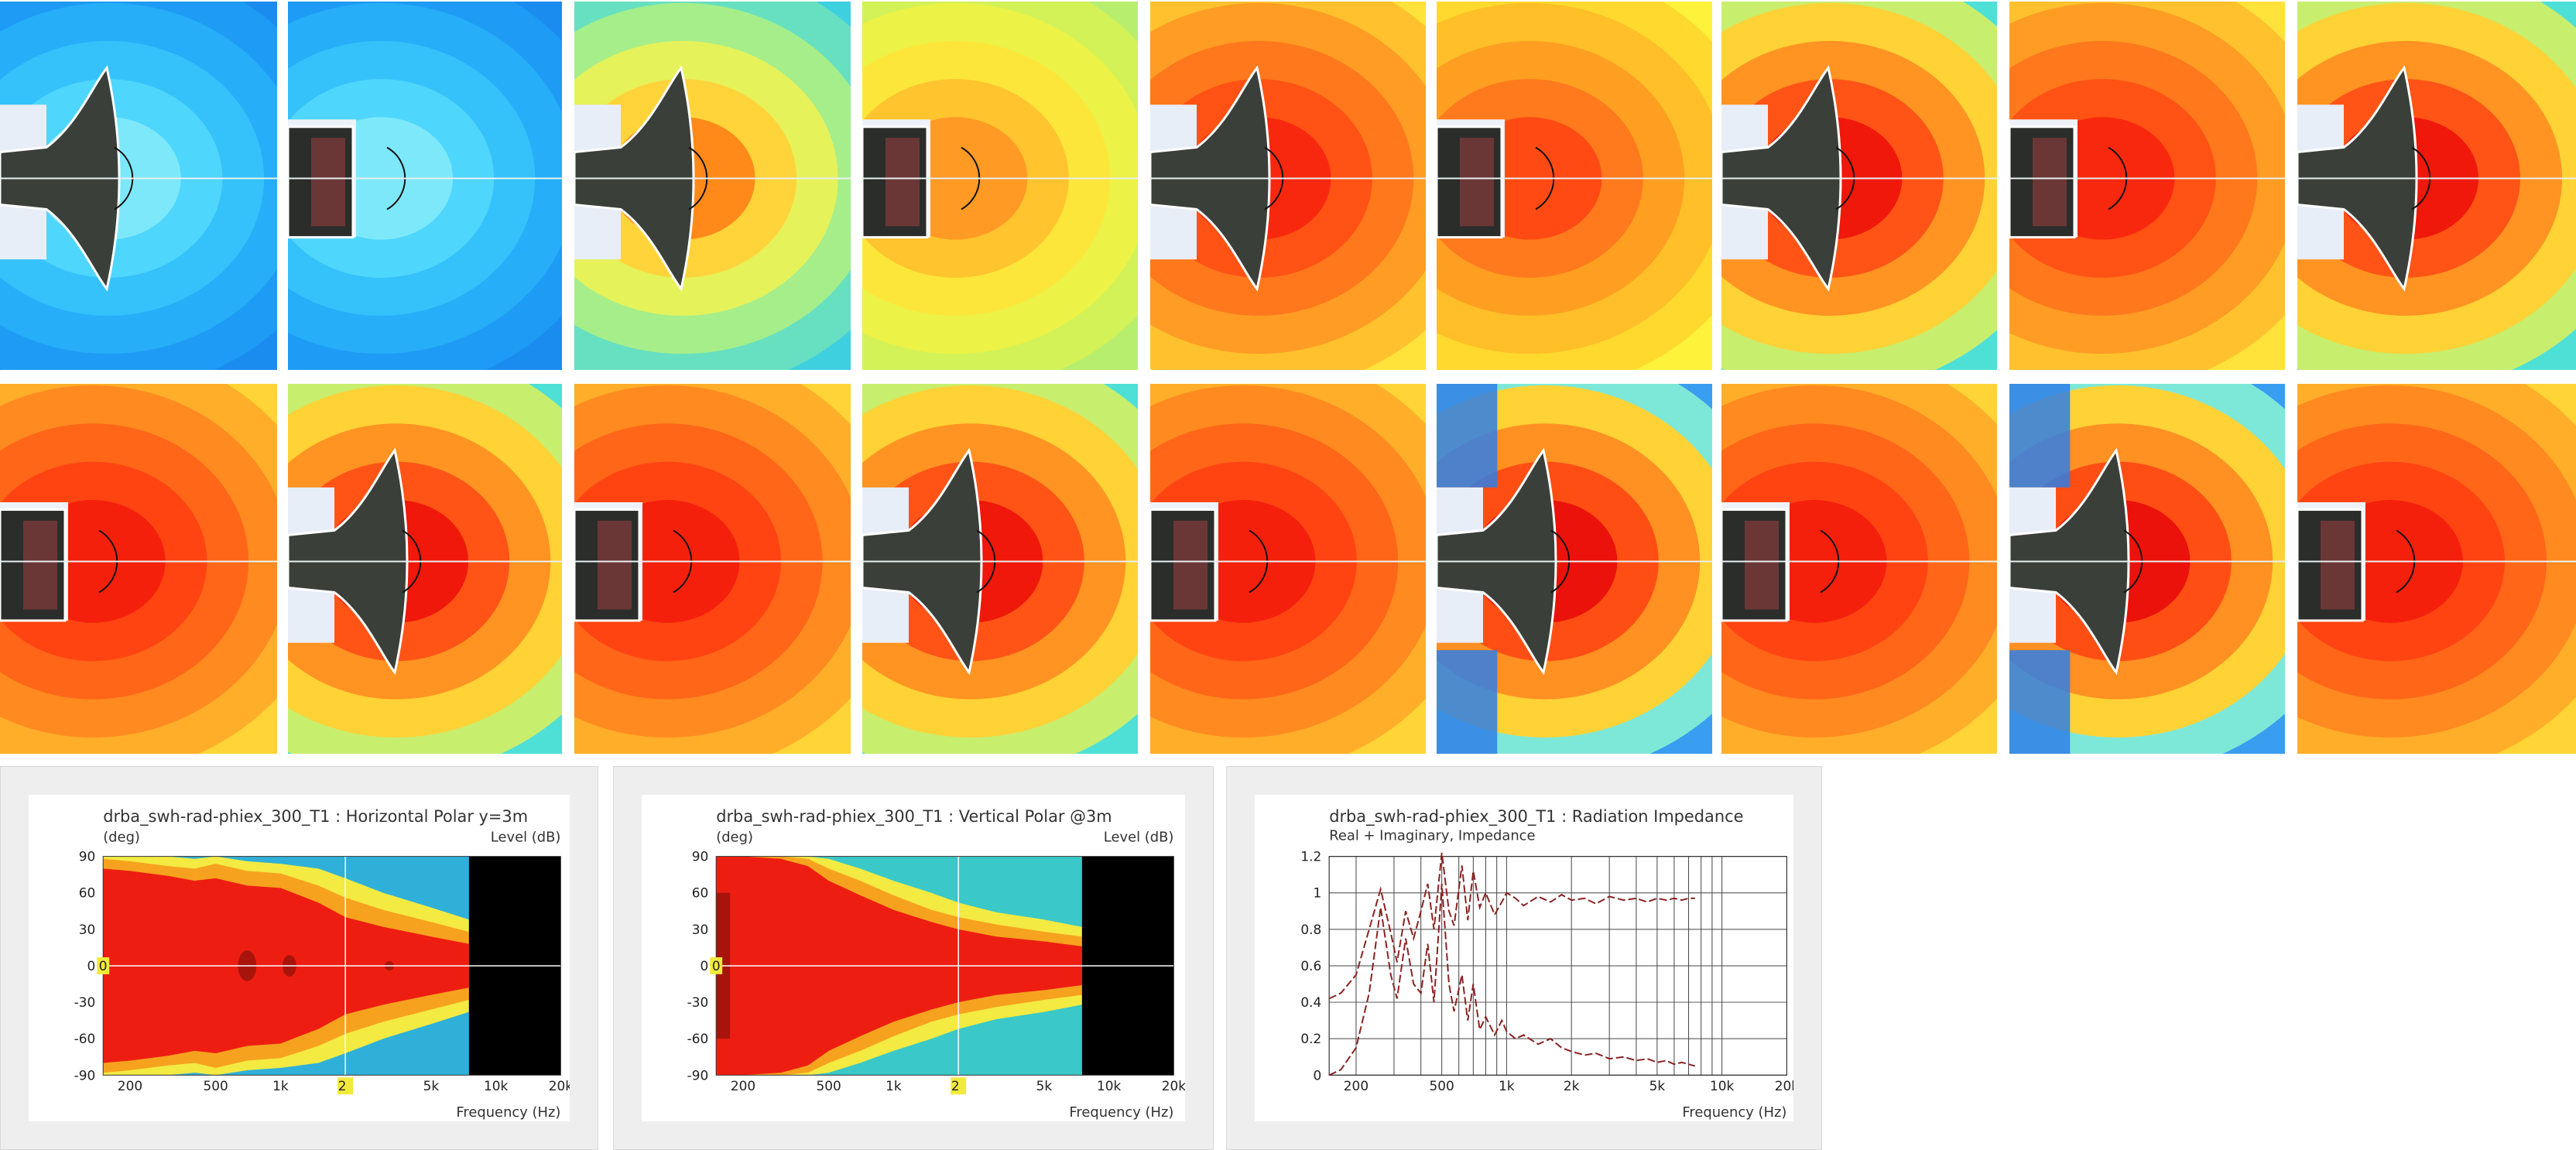 The height and width of the screenshot is (1150, 2576). What do you see at coordinates (85, 1002) in the screenshot?
I see `y-tick-label: -30` at bounding box center [85, 1002].